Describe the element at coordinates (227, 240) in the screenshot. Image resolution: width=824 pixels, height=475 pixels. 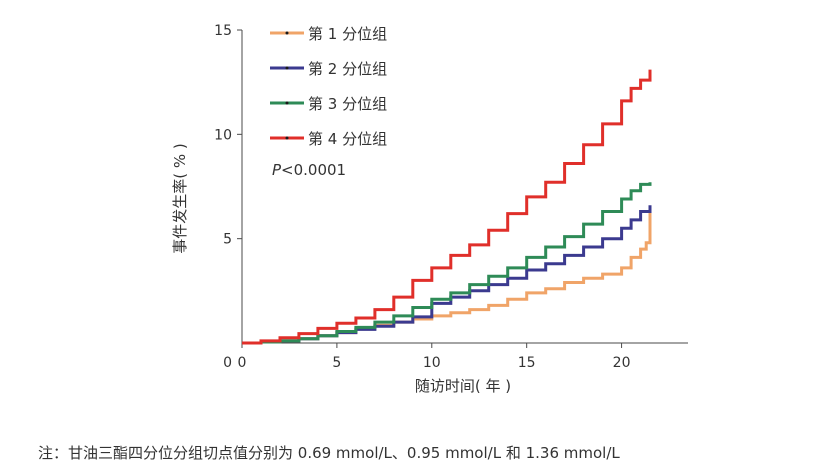
I see `y-tick-label: 5` at that location.